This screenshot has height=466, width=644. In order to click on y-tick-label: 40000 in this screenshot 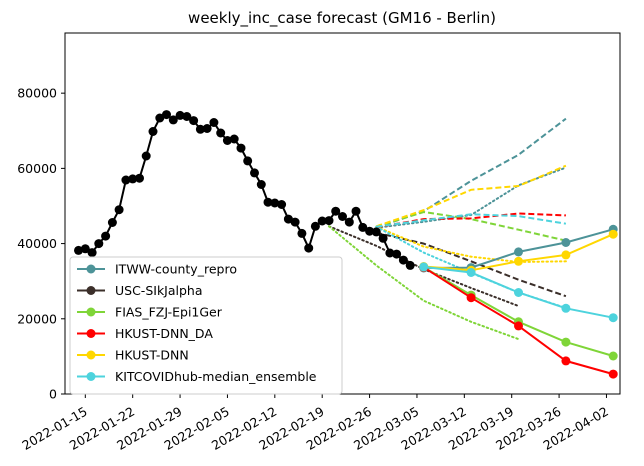, I will do `click(37, 243)`.